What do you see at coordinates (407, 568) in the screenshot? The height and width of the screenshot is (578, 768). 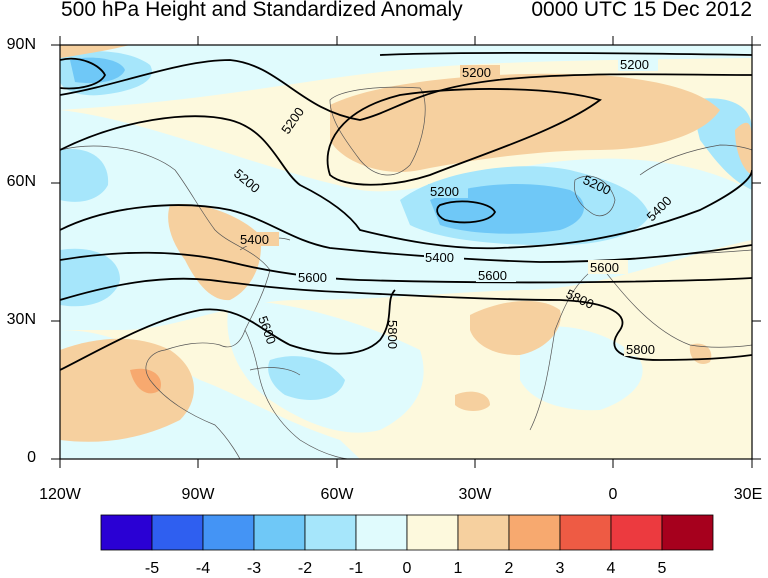 I see `colorbar-tick-label: 0` at bounding box center [407, 568].